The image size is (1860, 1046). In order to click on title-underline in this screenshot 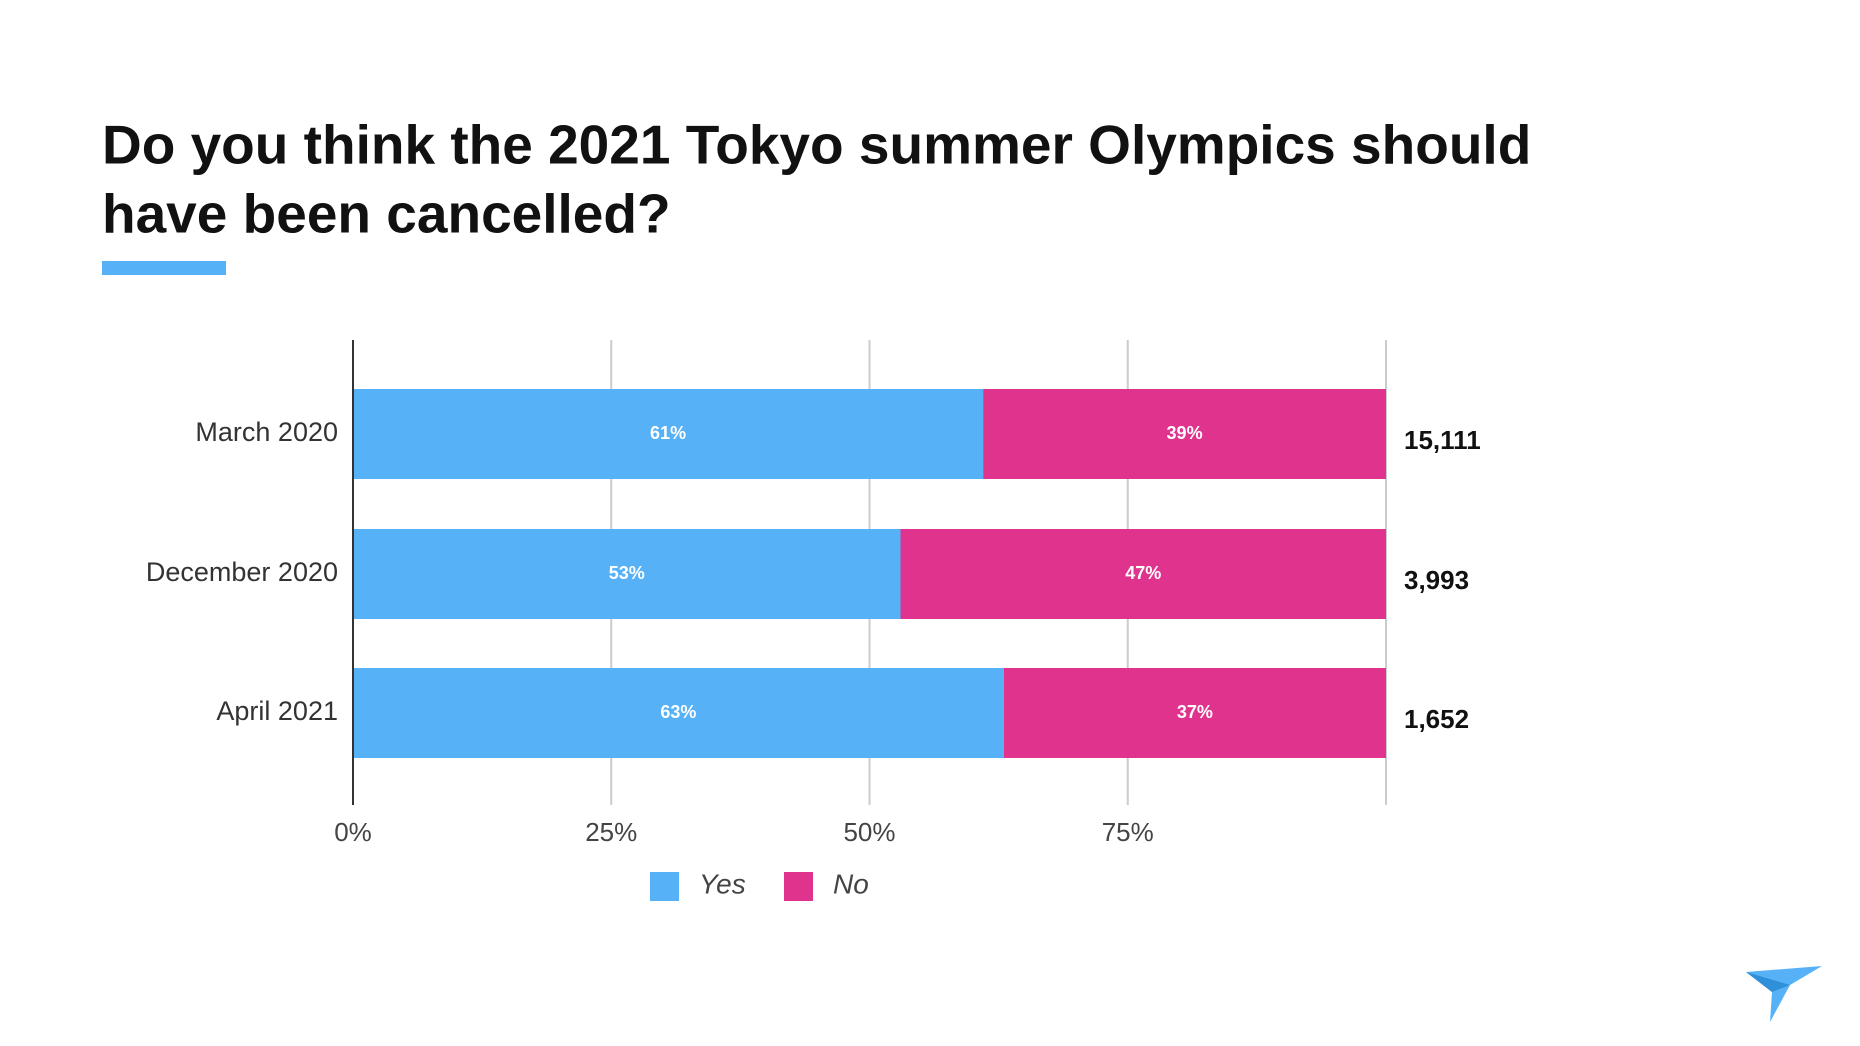, I will do `click(164, 268)`.